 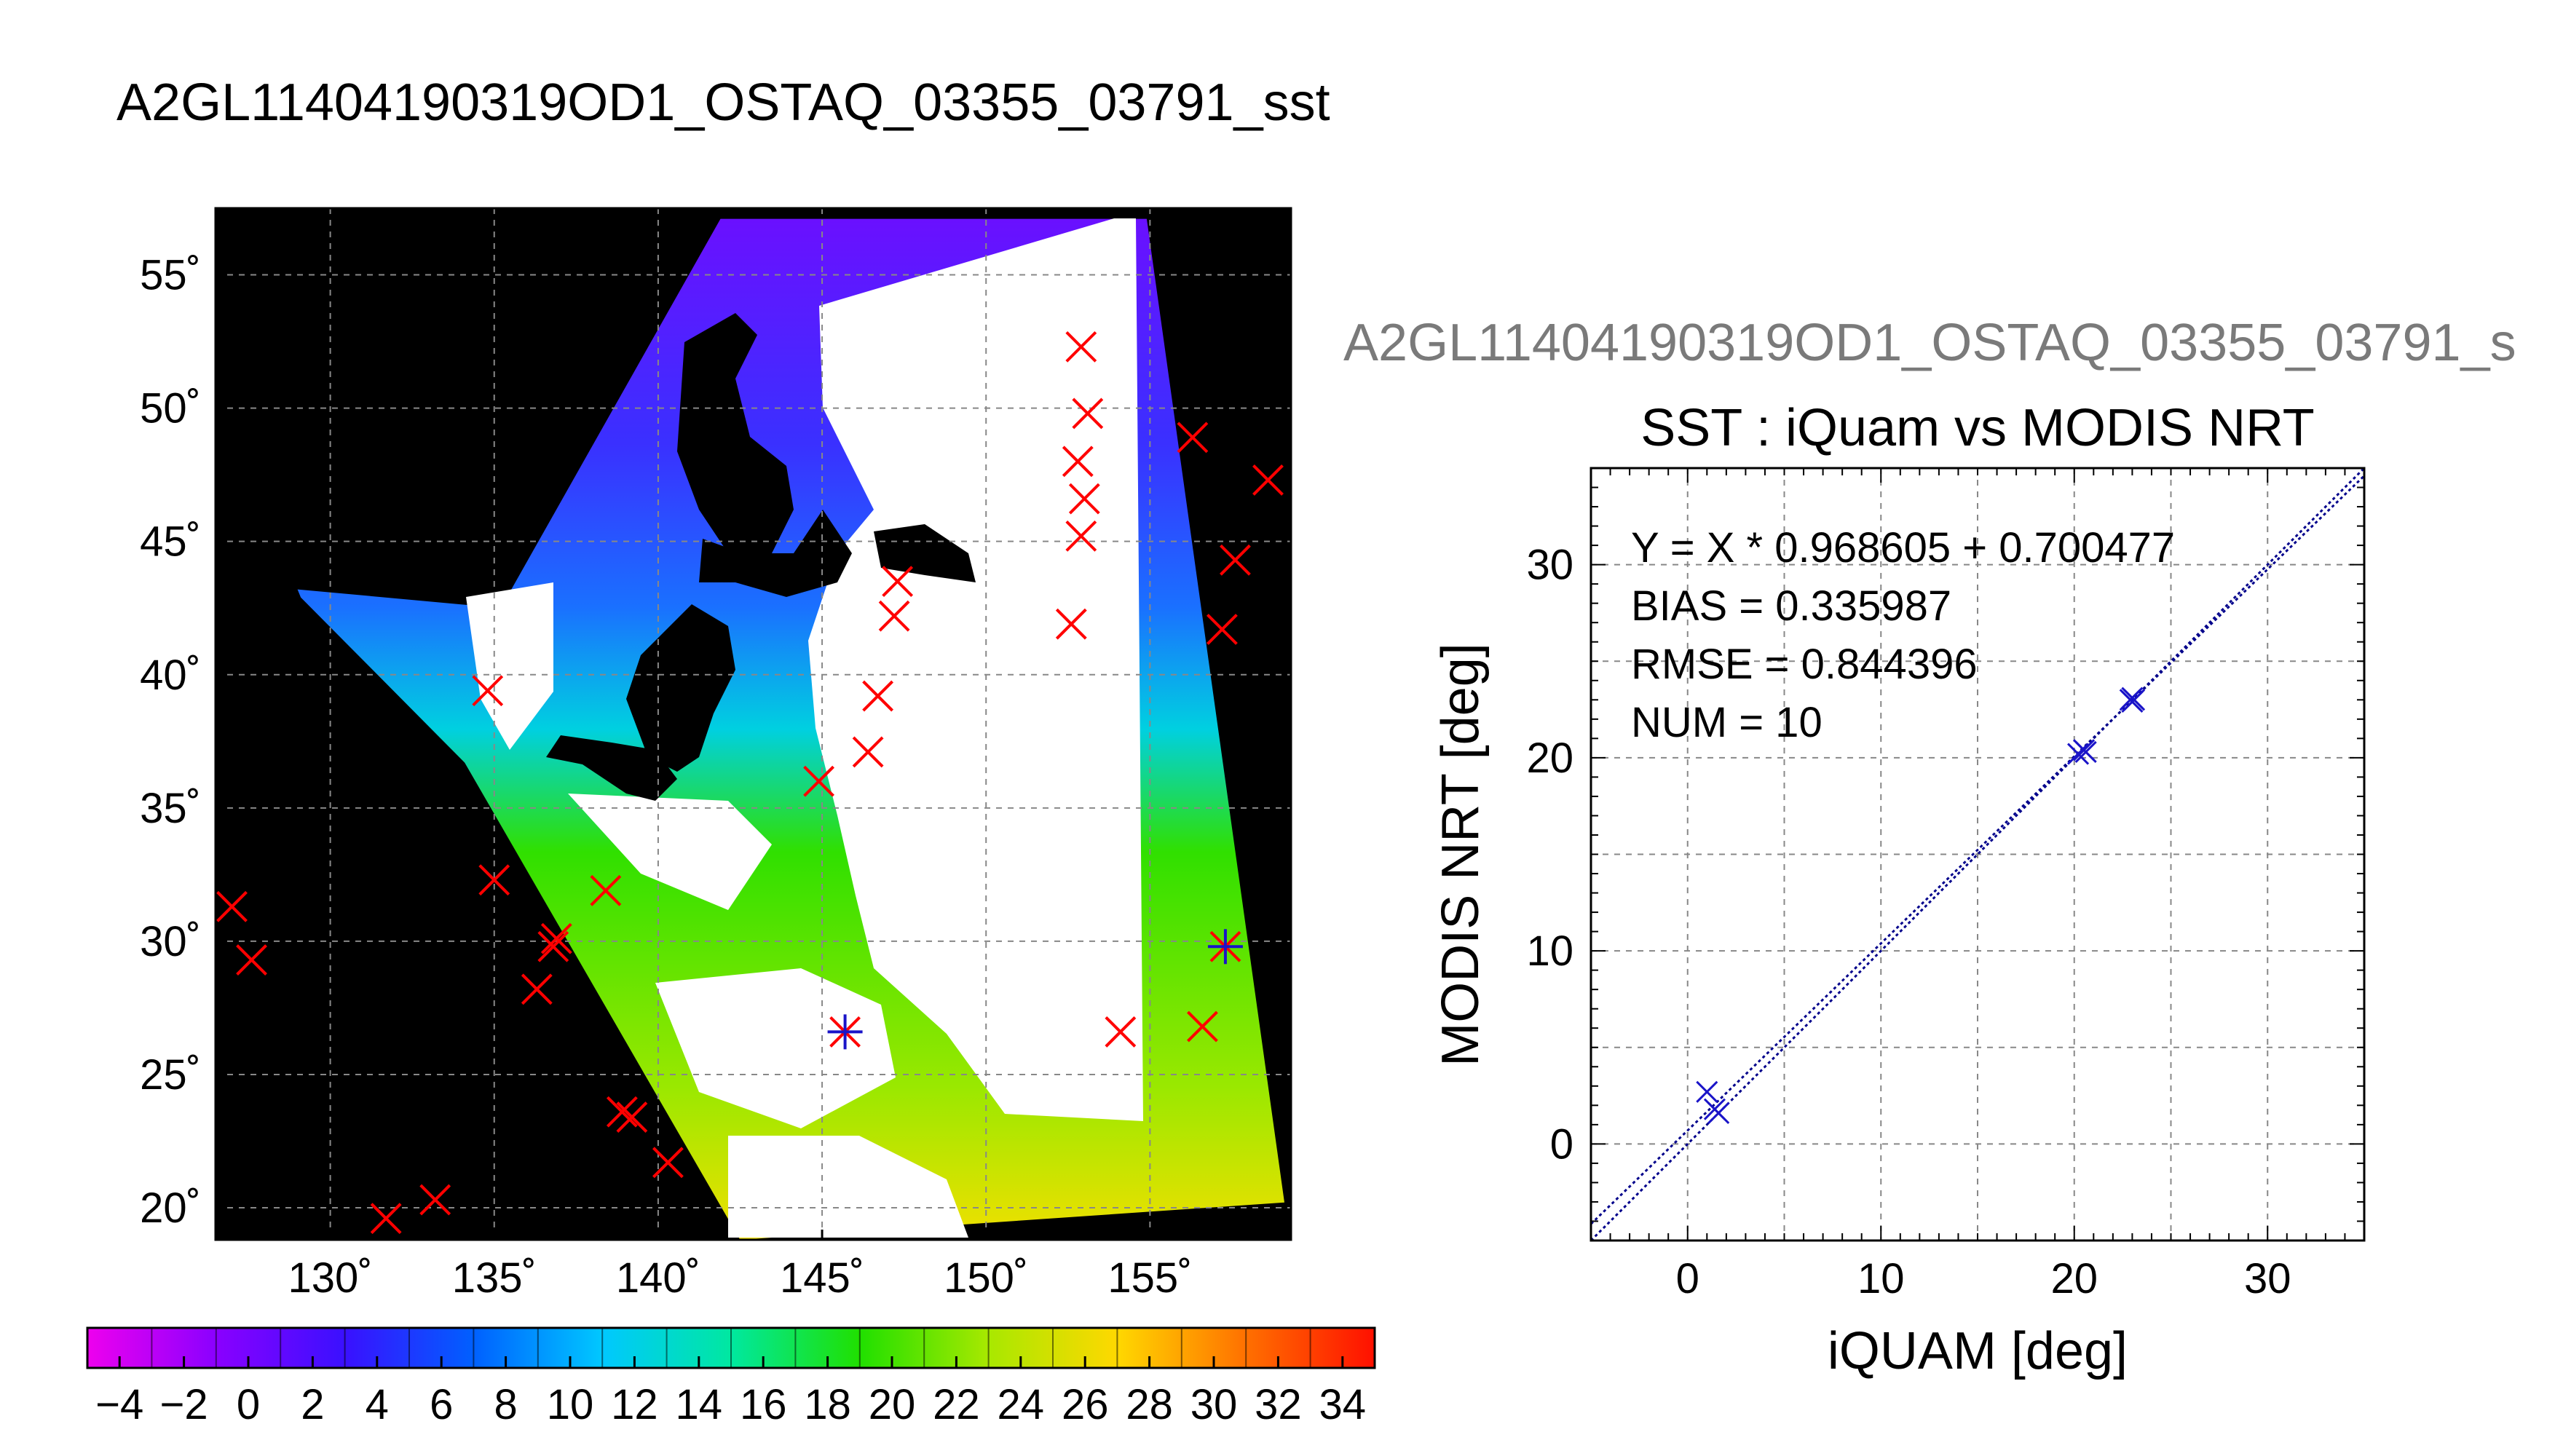 What do you see at coordinates (1149, 1278) in the screenshot?
I see `lon-tick-label: 155˚` at bounding box center [1149, 1278].